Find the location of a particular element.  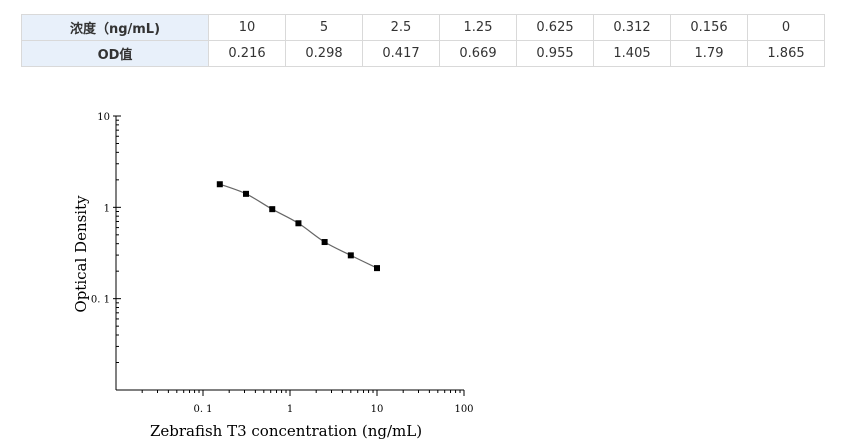

y-tick-label: 1 is located at coordinates (107, 208).